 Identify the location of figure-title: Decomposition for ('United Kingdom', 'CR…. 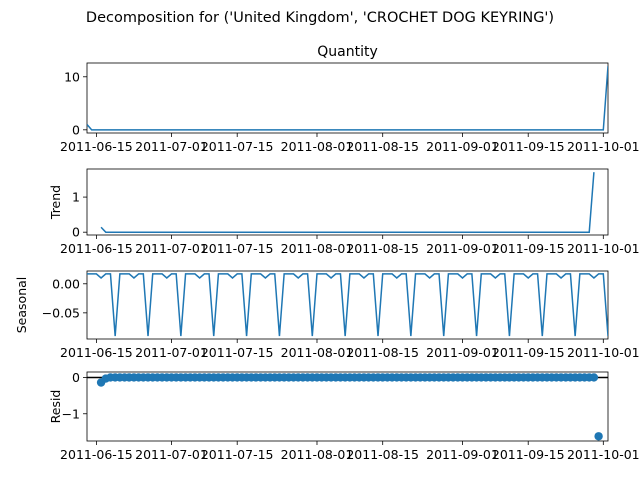
(320, 18).